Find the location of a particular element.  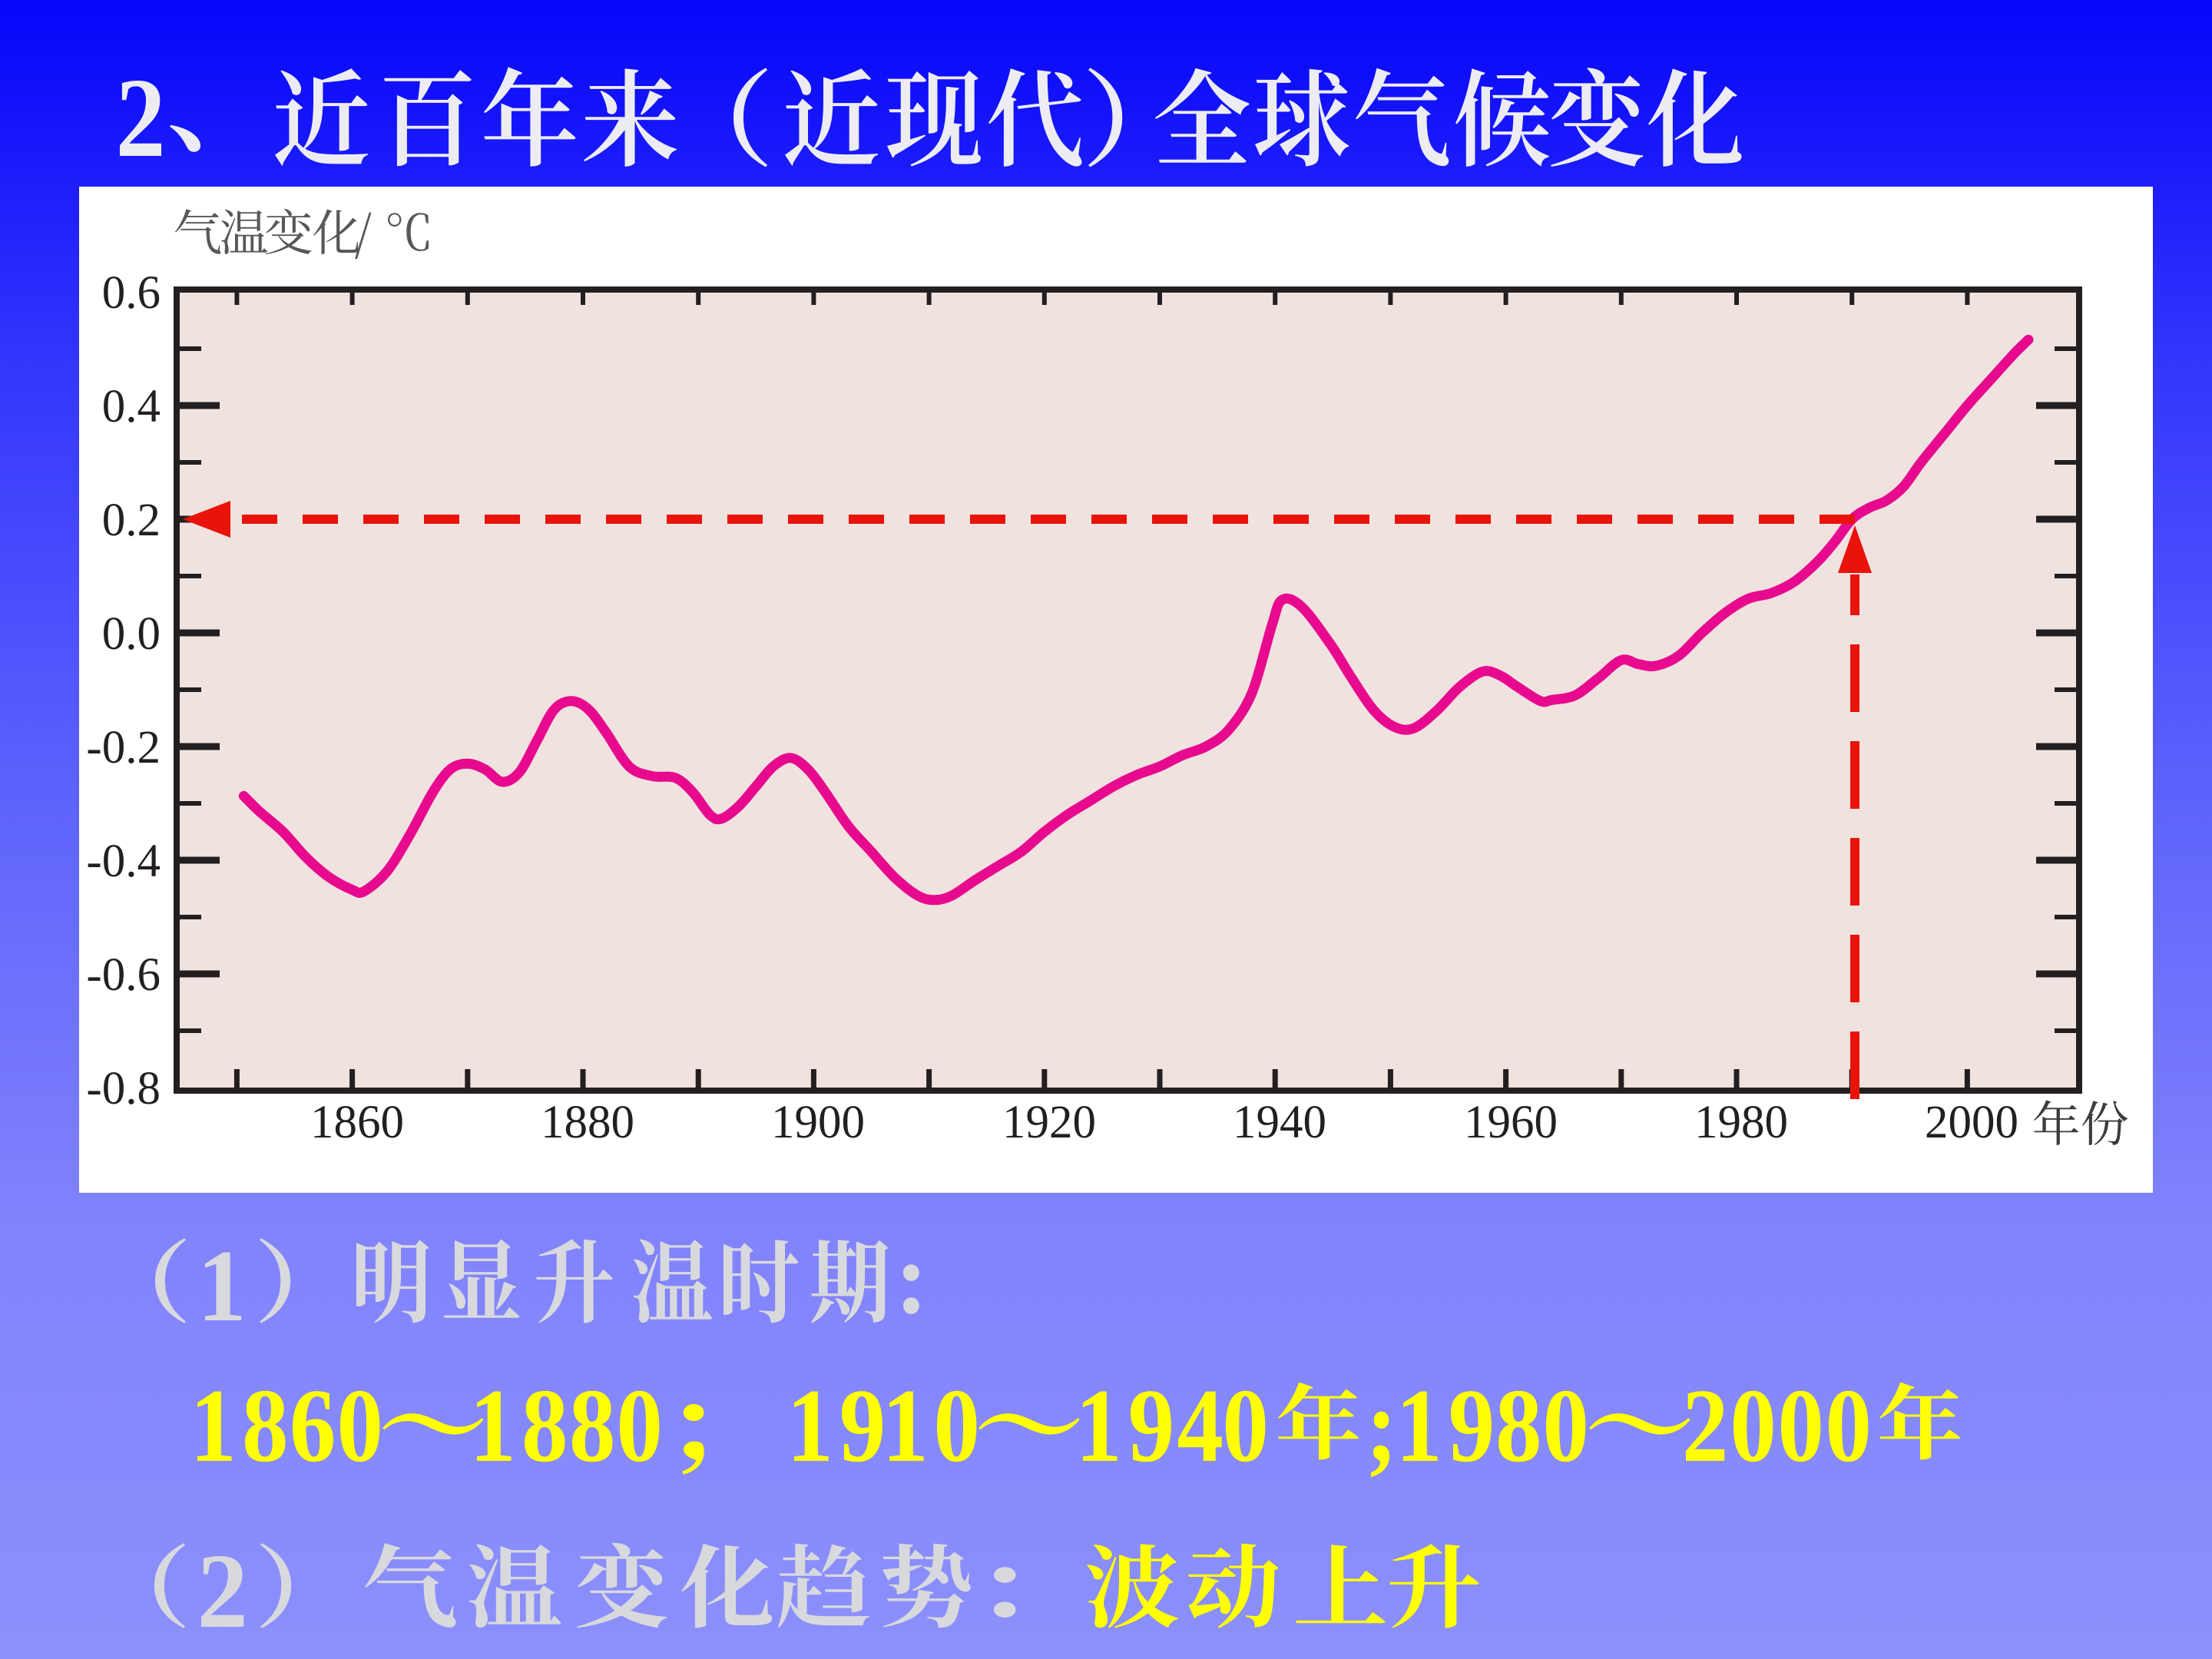

svg-text: 0.0 is located at coordinates (132, 634).